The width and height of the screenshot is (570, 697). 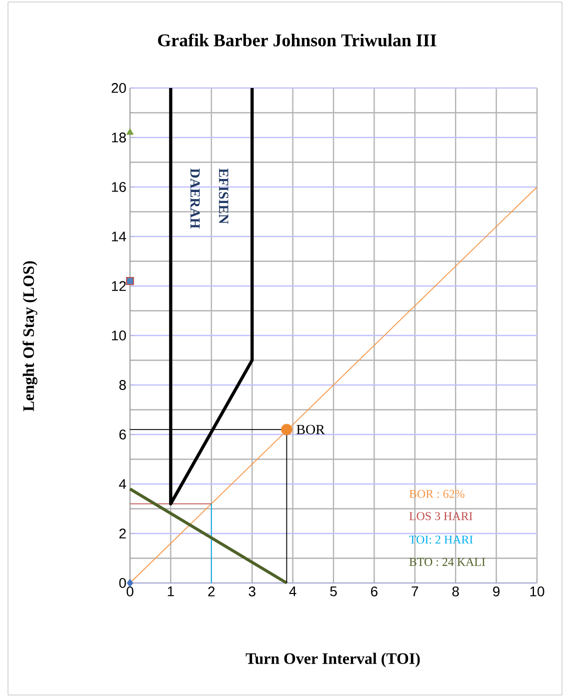 I want to click on x-tick-label: 10, so click(x=537, y=591).